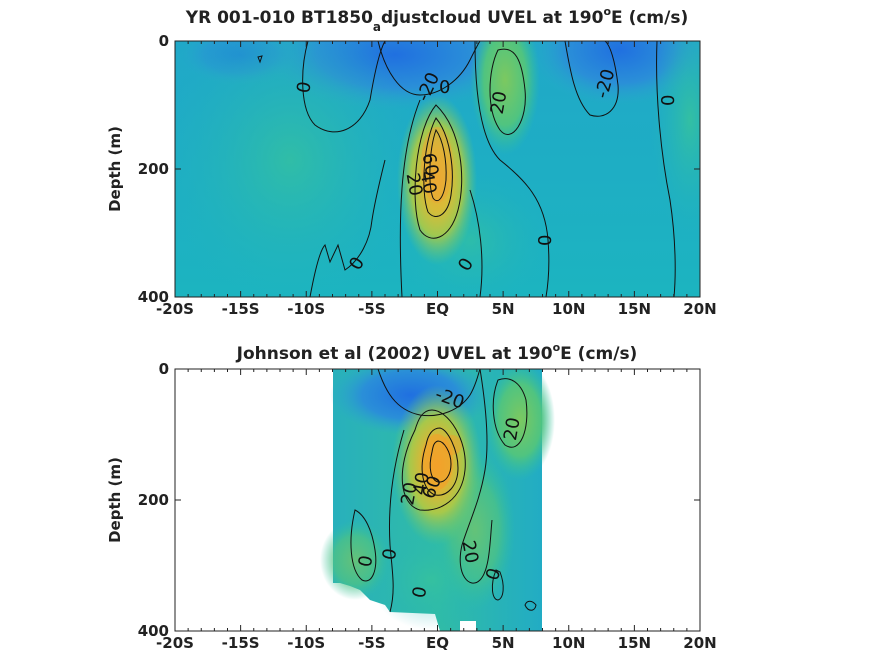  I want to click on contour-label: 60, so click(430, 164).